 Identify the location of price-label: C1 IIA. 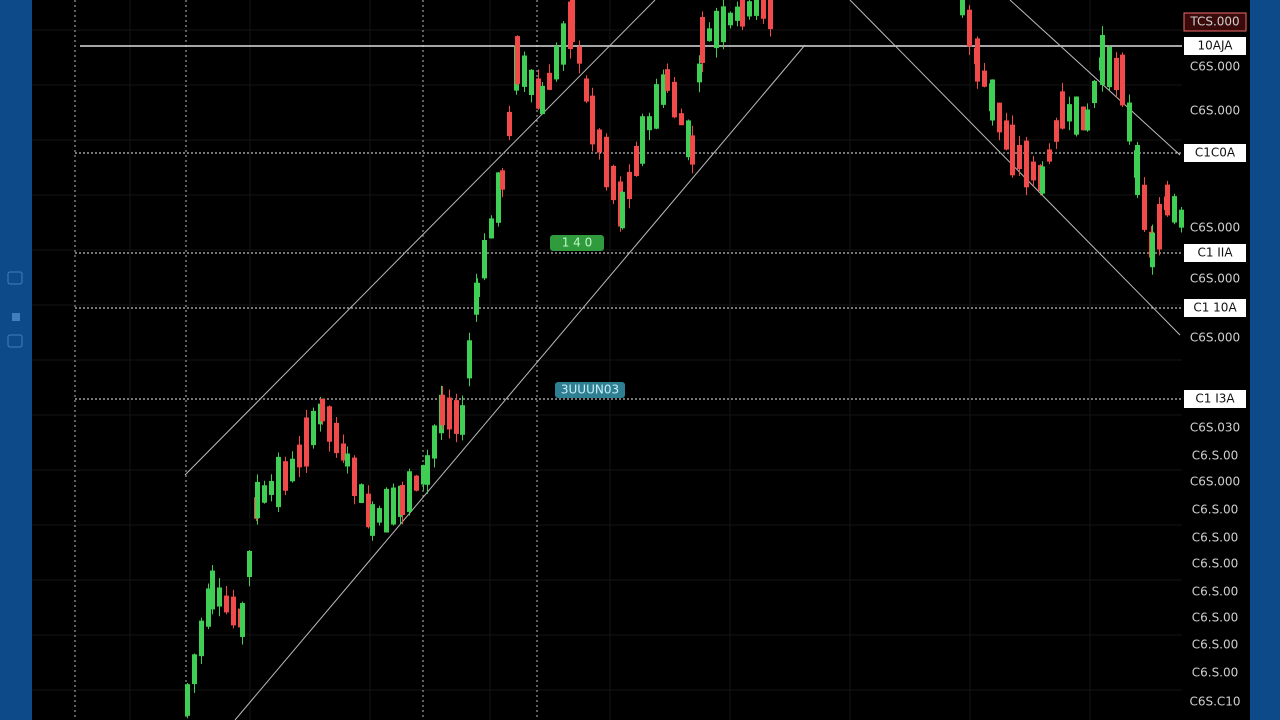
(1215, 253).